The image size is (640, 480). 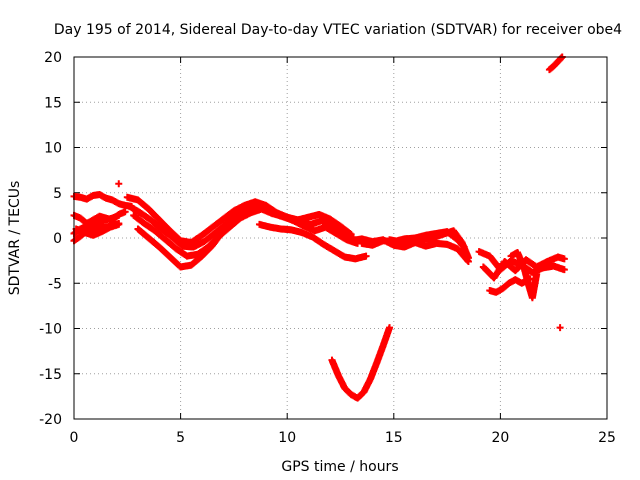 What do you see at coordinates (57, 239) in the screenshot?
I see `y-tick-label: 0` at bounding box center [57, 239].